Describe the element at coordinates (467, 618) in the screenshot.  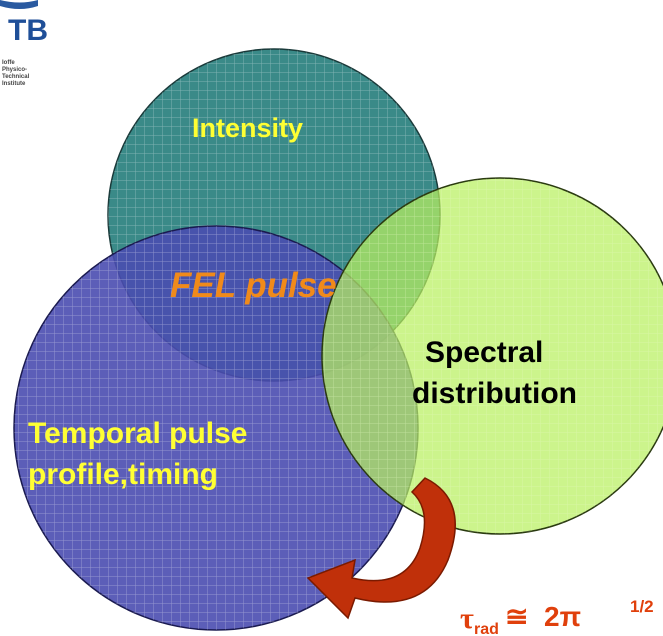
I see `formula-symbol: τ` at that location.